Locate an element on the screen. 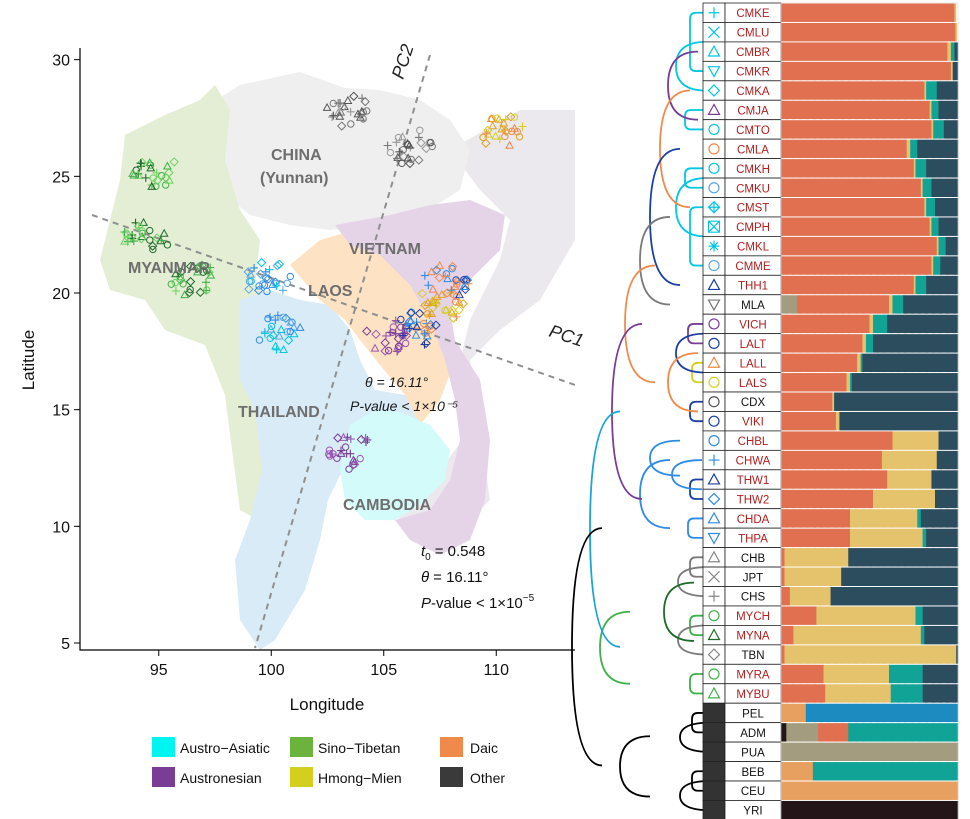 Image resolution: width=970 pixels, height=819 pixels. label-china: CHINA is located at coordinates (296, 155).